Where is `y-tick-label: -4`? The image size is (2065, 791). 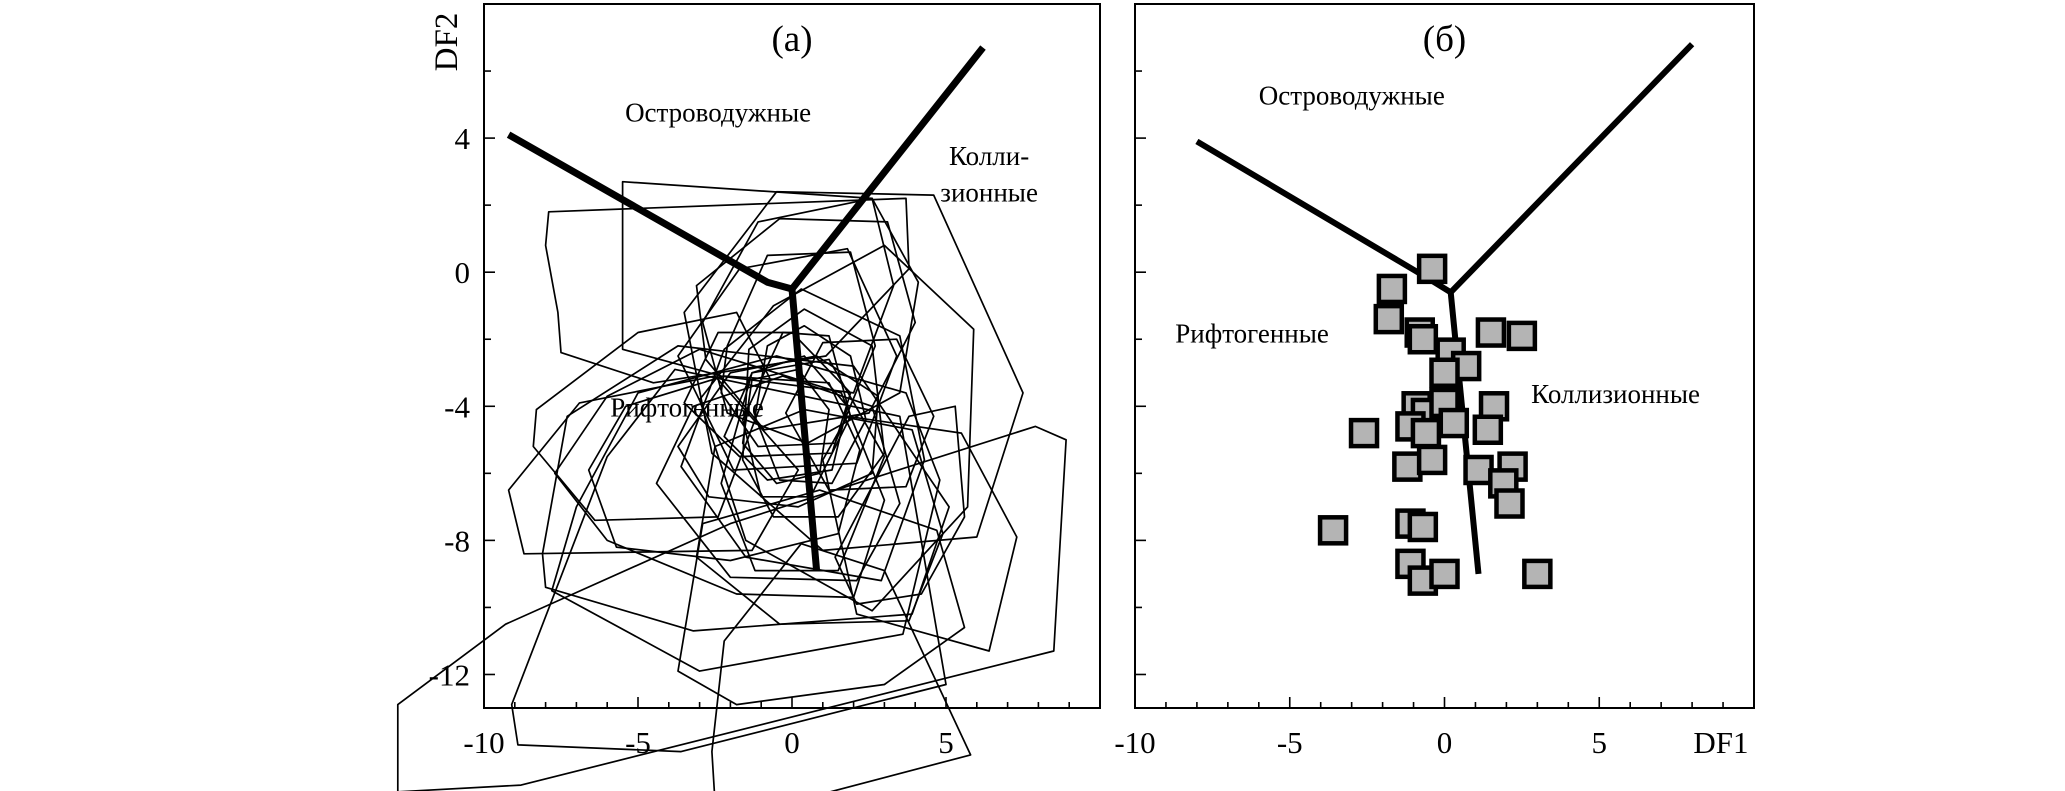 y-tick-label: -4 is located at coordinates (457, 406).